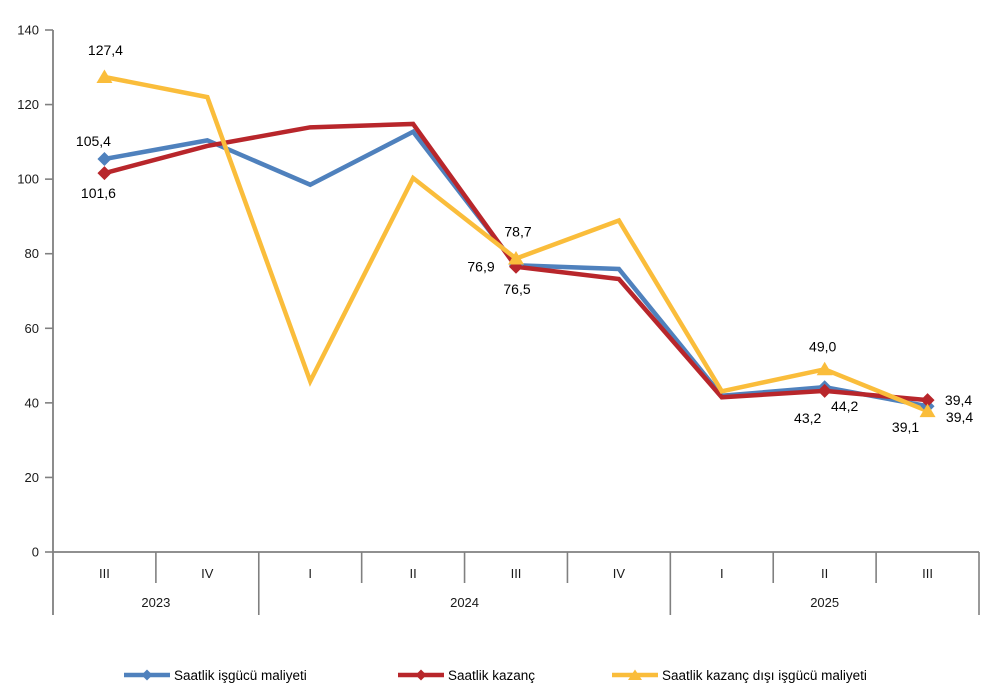 The image size is (992, 687). What do you see at coordinates (824, 602) in the screenshot?
I see `x-axis-year-label: 2025` at bounding box center [824, 602].